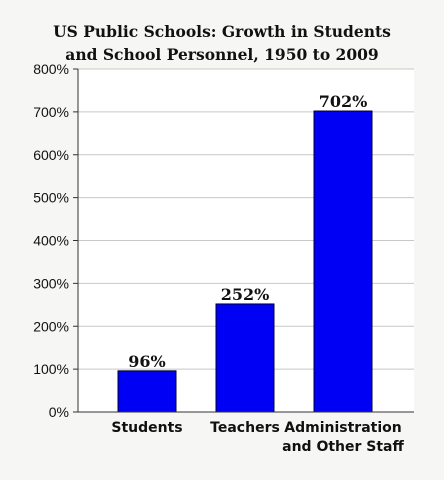 This screenshot has width=444, height=480. What do you see at coordinates (51, 283) in the screenshot?
I see `y-tick-label: 300%` at bounding box center [51, 283].